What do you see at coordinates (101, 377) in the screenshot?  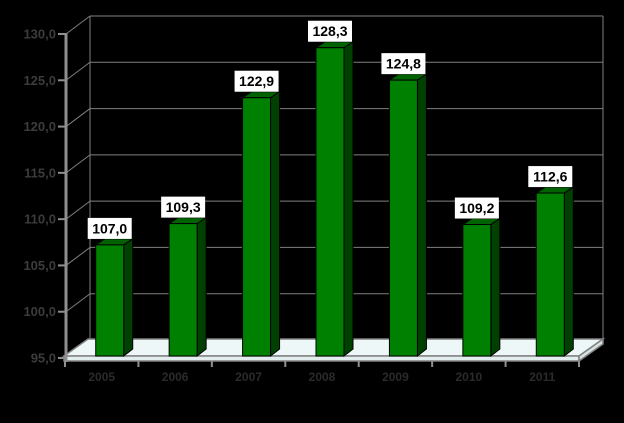 I see `x-axis-label: 2005` at bounding box center [101, 377].